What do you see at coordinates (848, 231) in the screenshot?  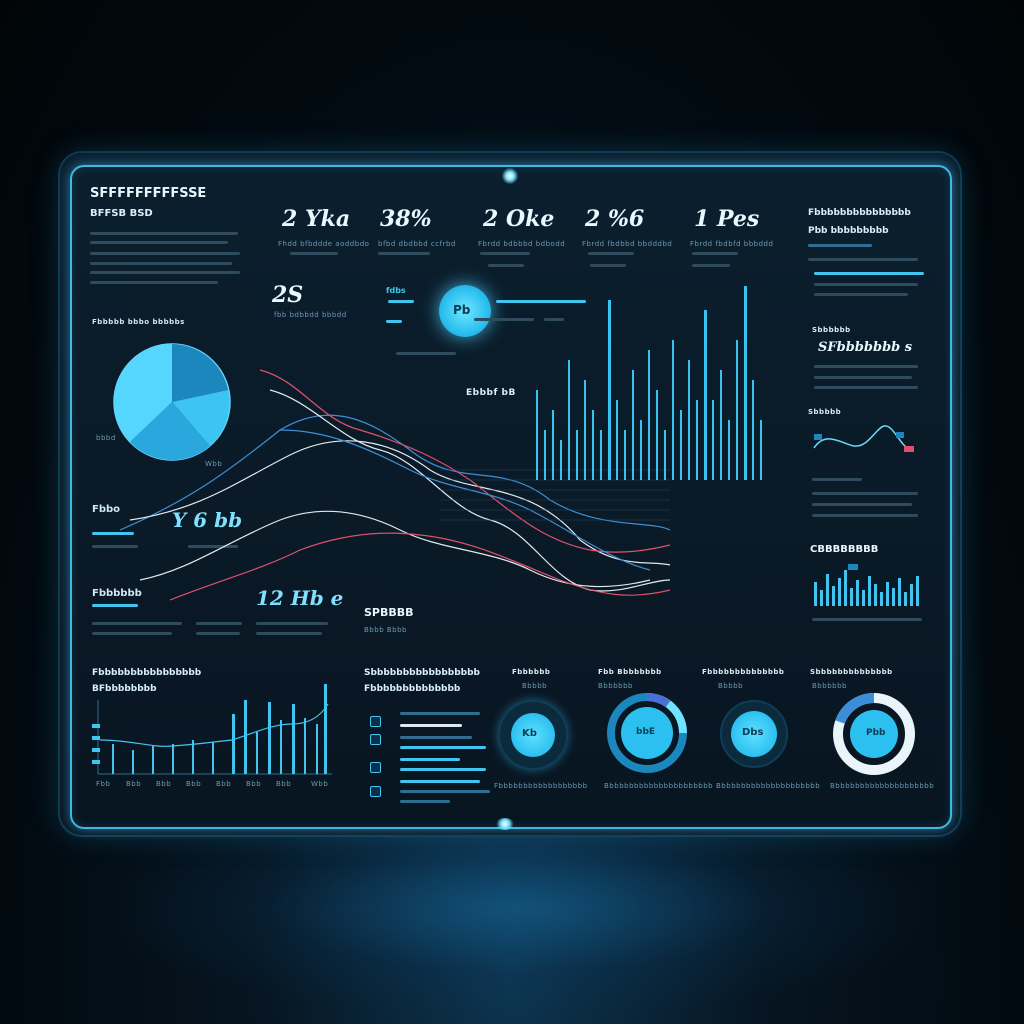 I see `right-title-2: Pbb bbbbbbbbb` at bounding box center [848, 231].